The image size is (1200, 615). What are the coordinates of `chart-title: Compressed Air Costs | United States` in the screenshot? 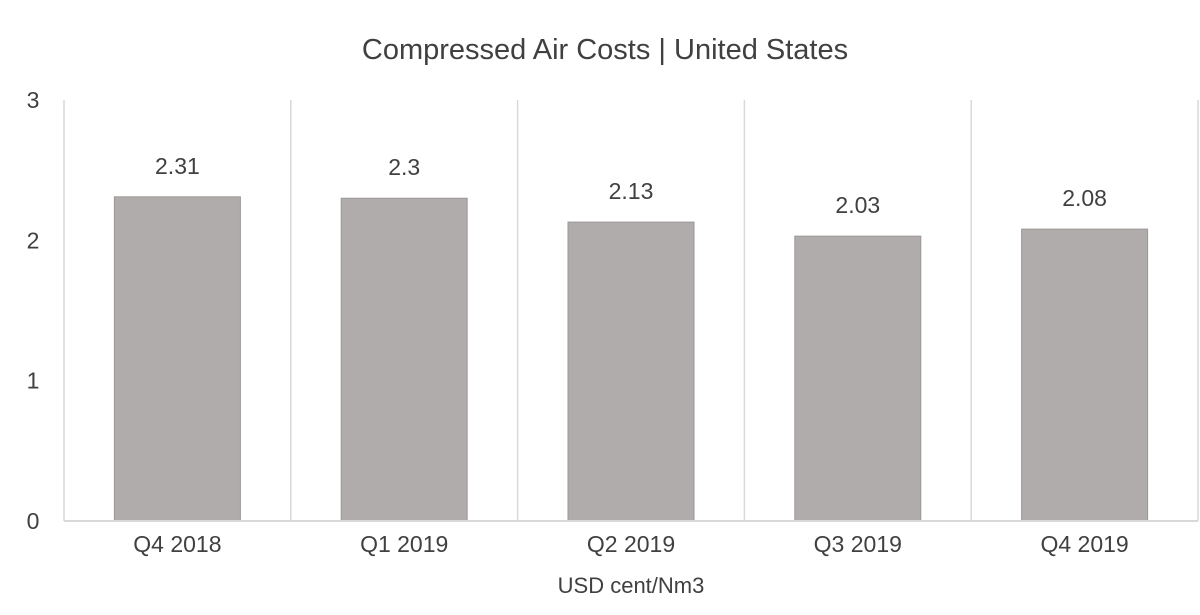 It's located at (605, 50).